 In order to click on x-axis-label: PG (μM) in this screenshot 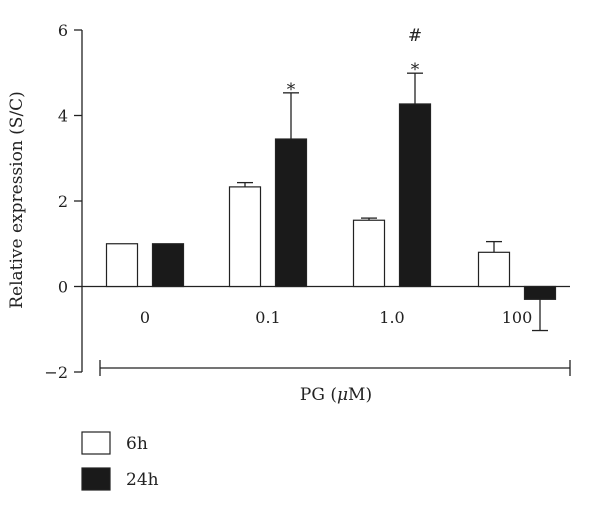, I will do `click(336, 395)`.